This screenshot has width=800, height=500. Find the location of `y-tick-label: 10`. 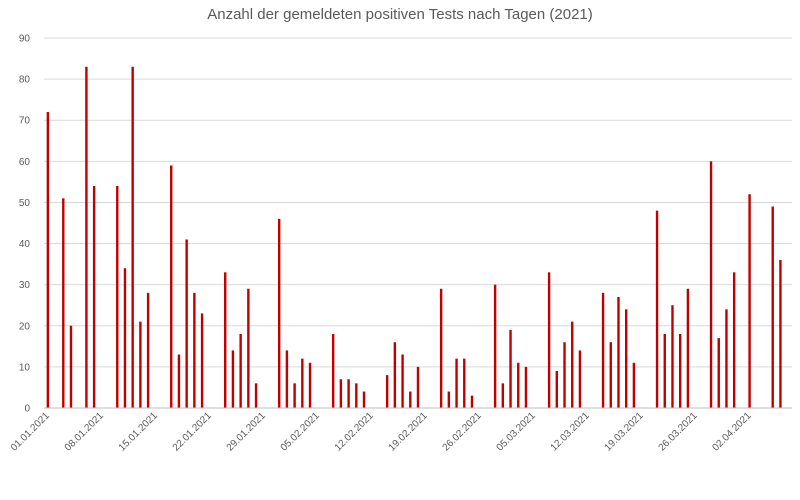

y-tick-label: 10 is located at coordinates (25, 367).